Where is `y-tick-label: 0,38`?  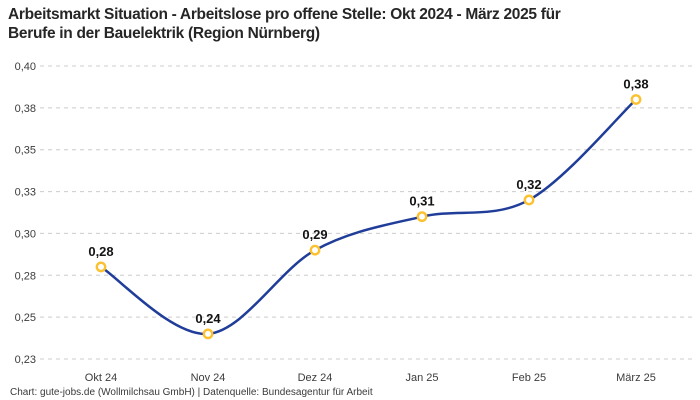 y-tick-label: 0,38 is located at coordinates (25, 109).